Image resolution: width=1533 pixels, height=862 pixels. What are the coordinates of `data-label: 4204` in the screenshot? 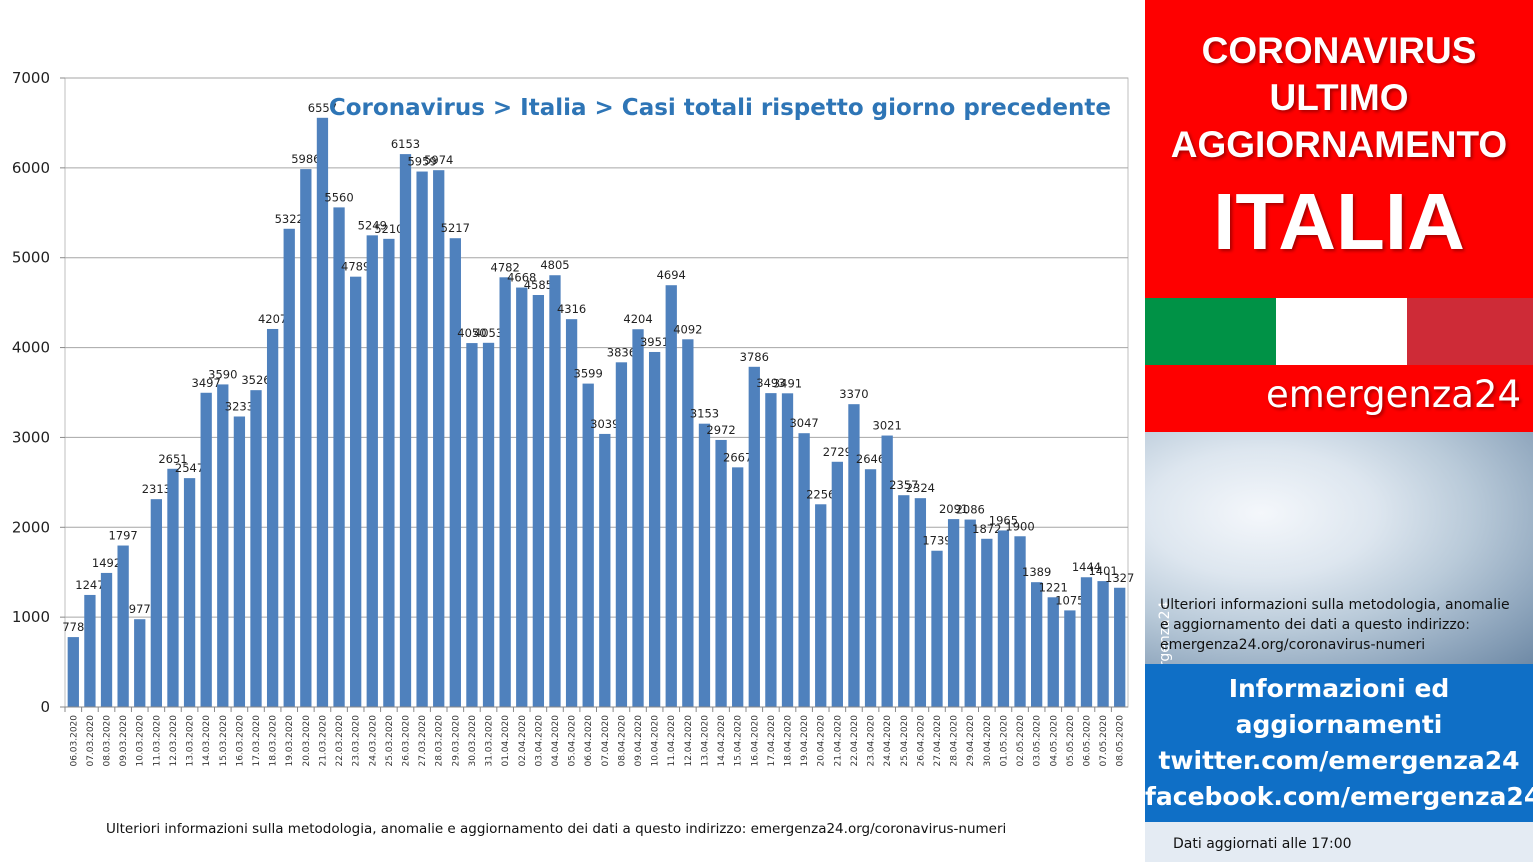 It's located at (637, 319).